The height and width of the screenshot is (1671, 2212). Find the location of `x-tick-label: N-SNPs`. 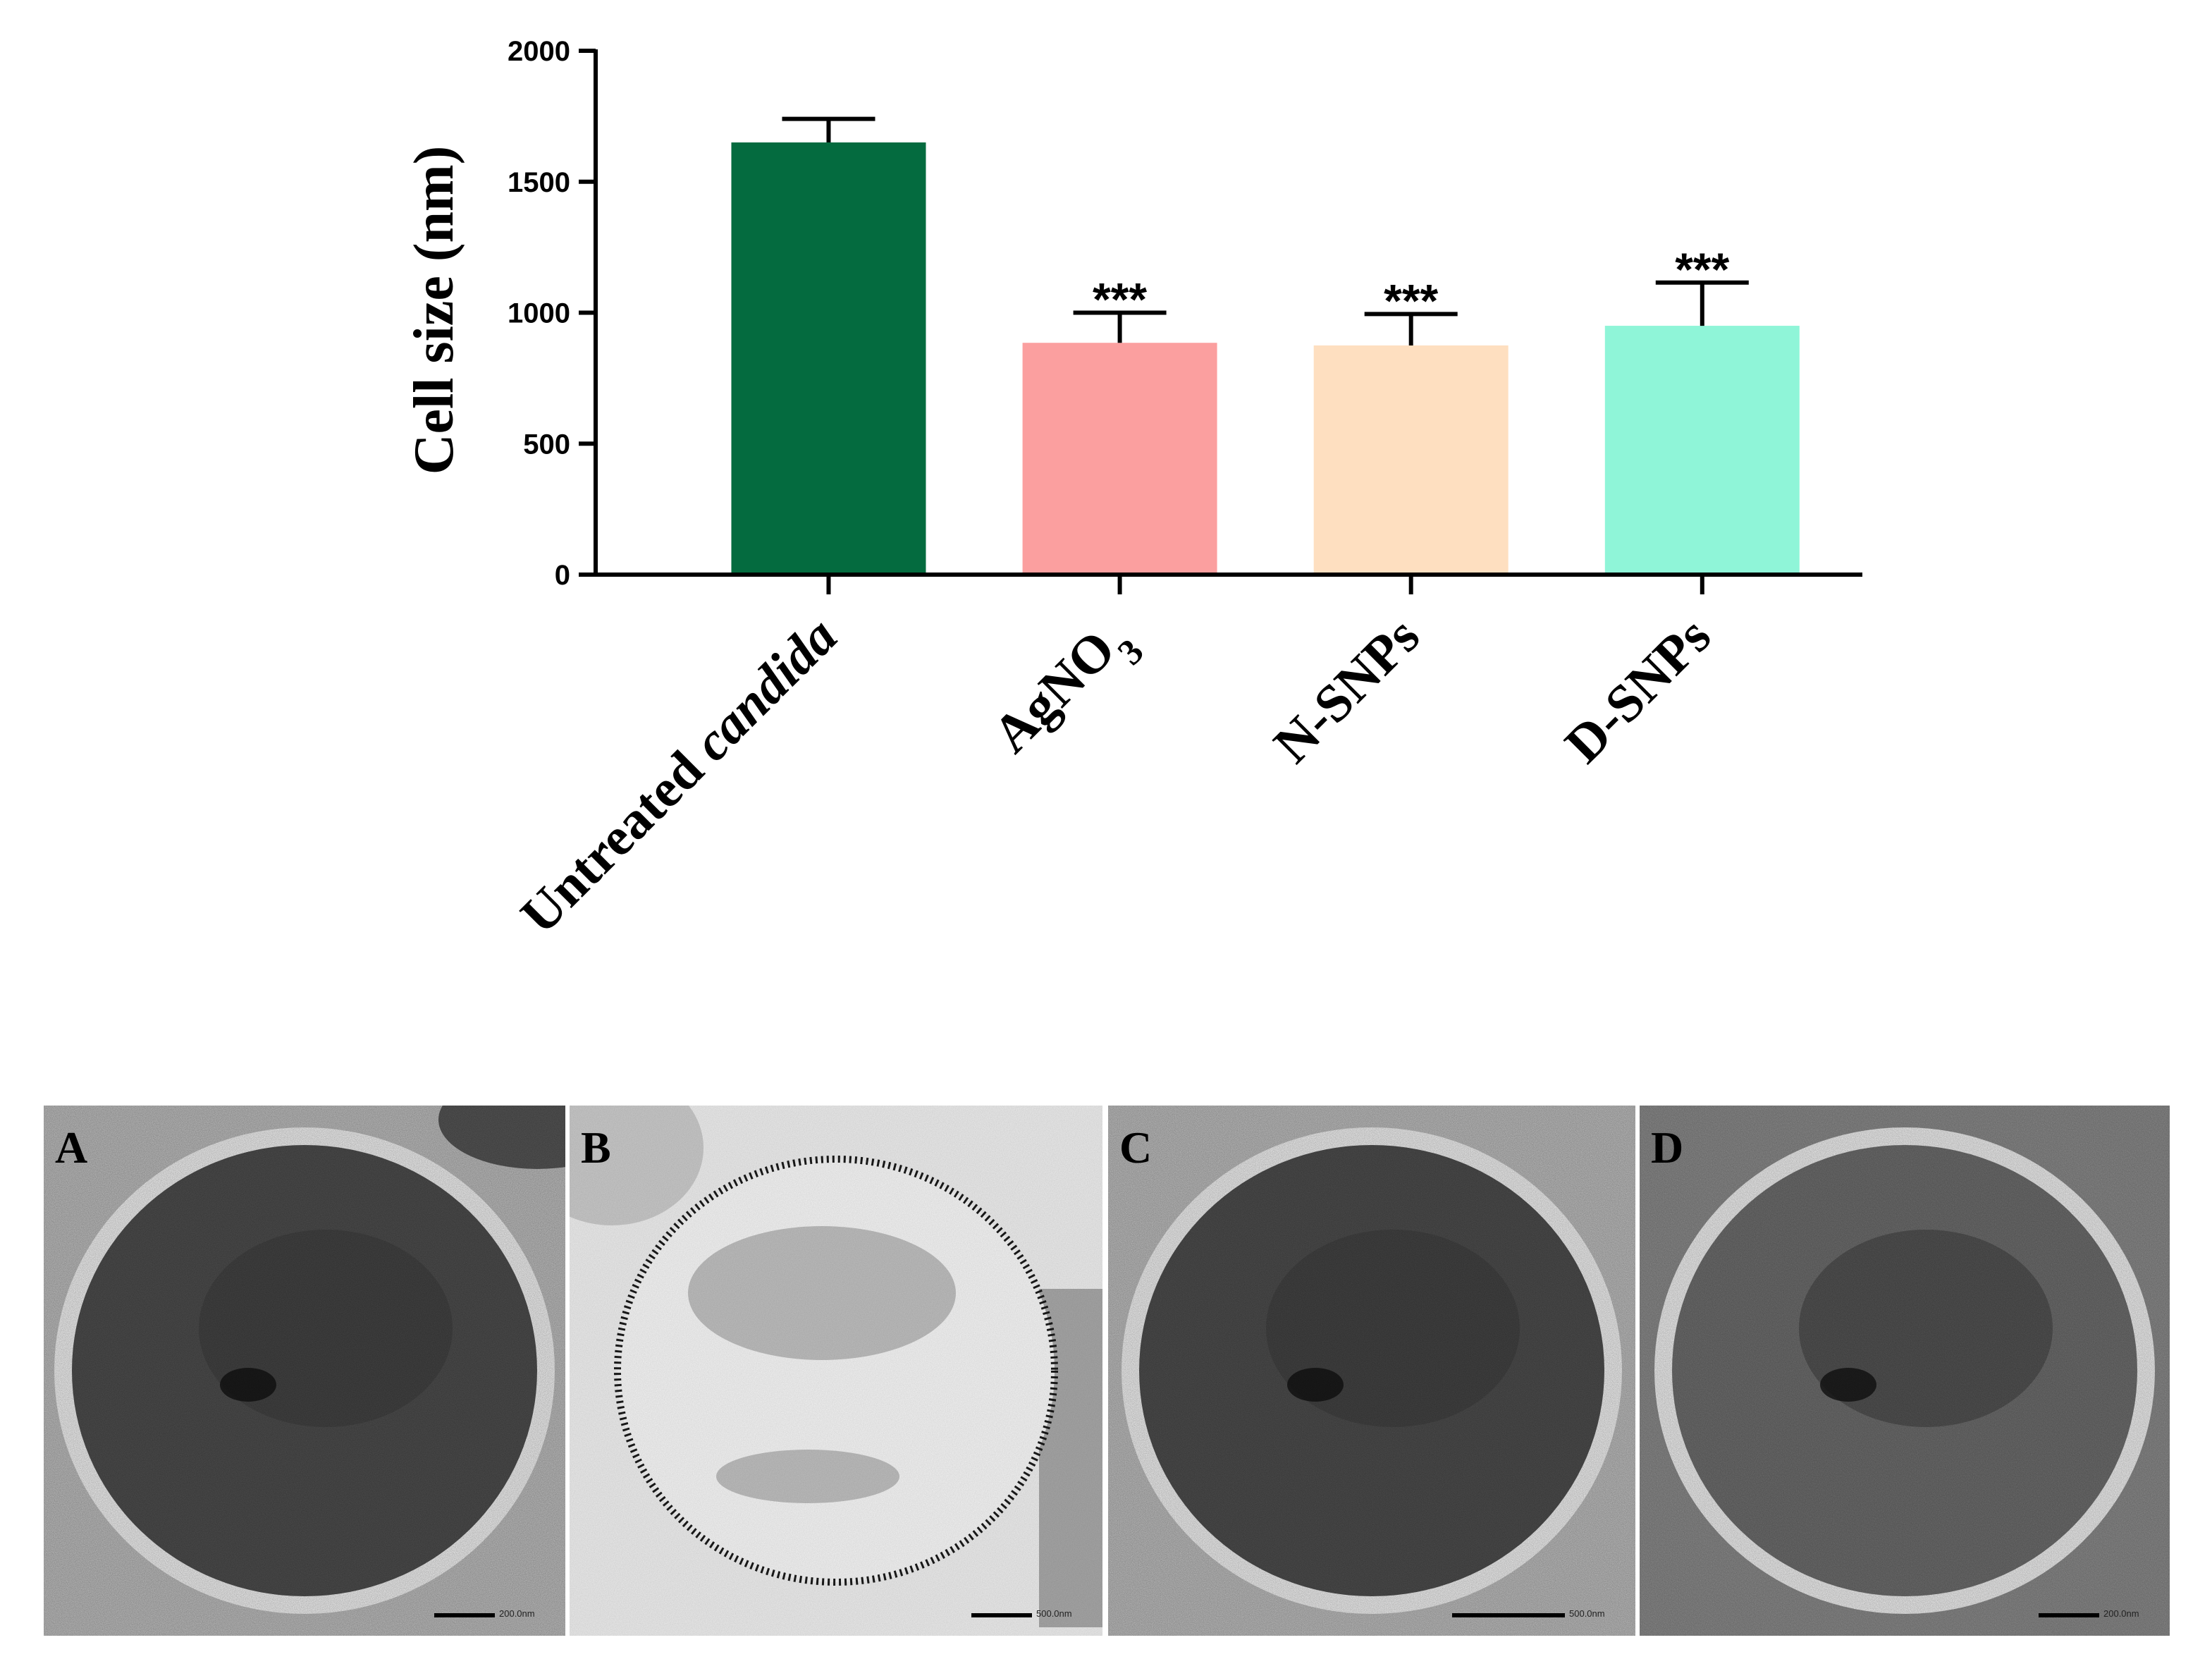

x-tick-label: N-SNPs is located at coordinates (1346, 690).